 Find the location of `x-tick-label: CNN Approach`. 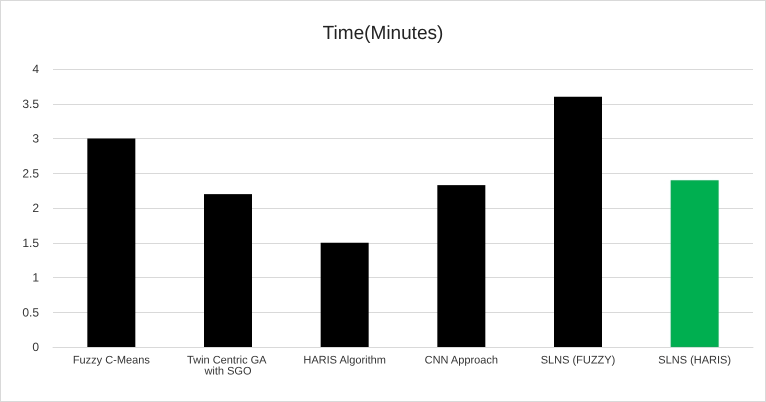

x-tick-label: CNN Approach is located at coordinates (461, 360).